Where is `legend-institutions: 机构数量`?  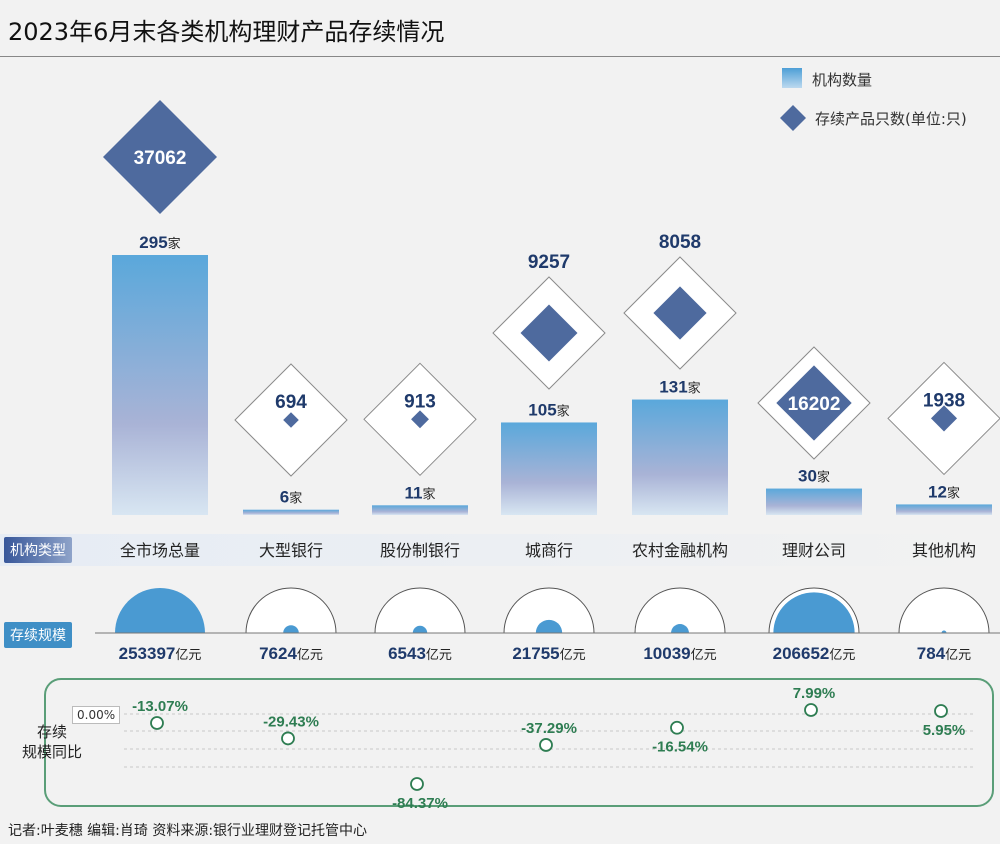
legend-institutions: 机构数量 is located at coordinates (842, 80).